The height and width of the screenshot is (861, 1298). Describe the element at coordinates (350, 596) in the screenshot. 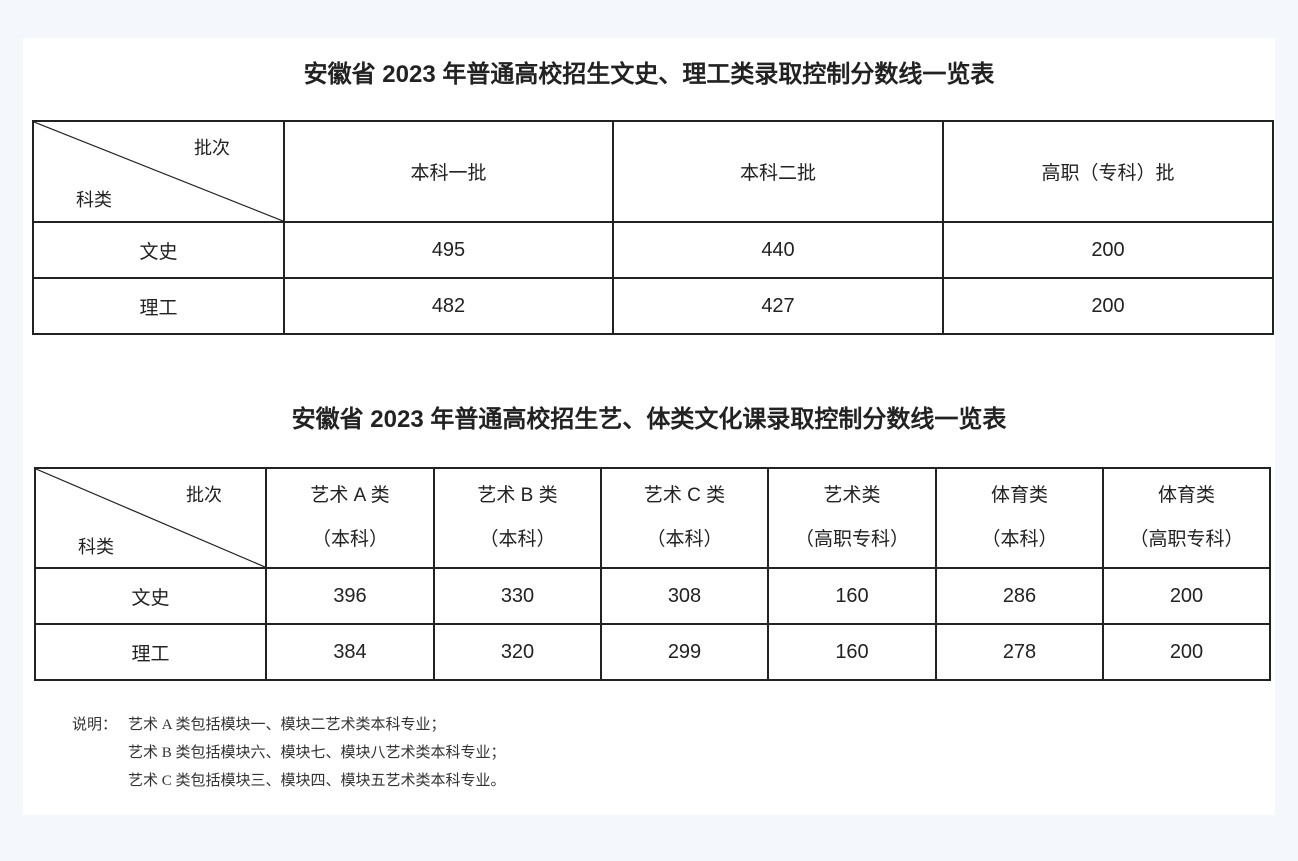

I see `score-cell: 396` at that location.